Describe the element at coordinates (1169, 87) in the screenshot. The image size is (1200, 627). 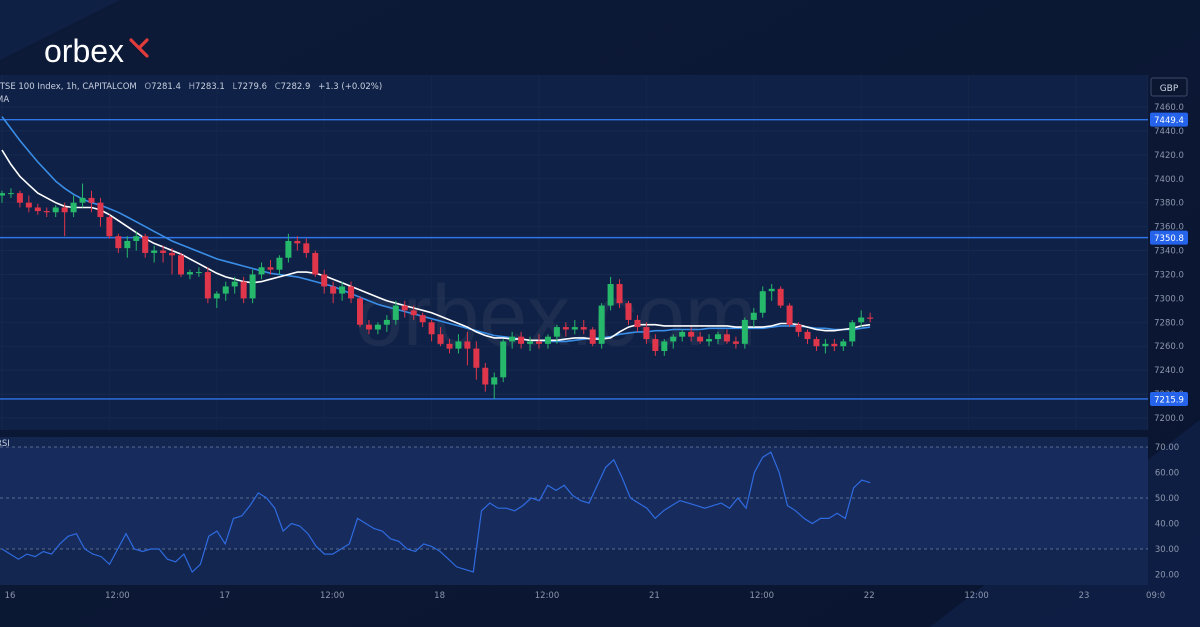
I see `currency-box` at that location.